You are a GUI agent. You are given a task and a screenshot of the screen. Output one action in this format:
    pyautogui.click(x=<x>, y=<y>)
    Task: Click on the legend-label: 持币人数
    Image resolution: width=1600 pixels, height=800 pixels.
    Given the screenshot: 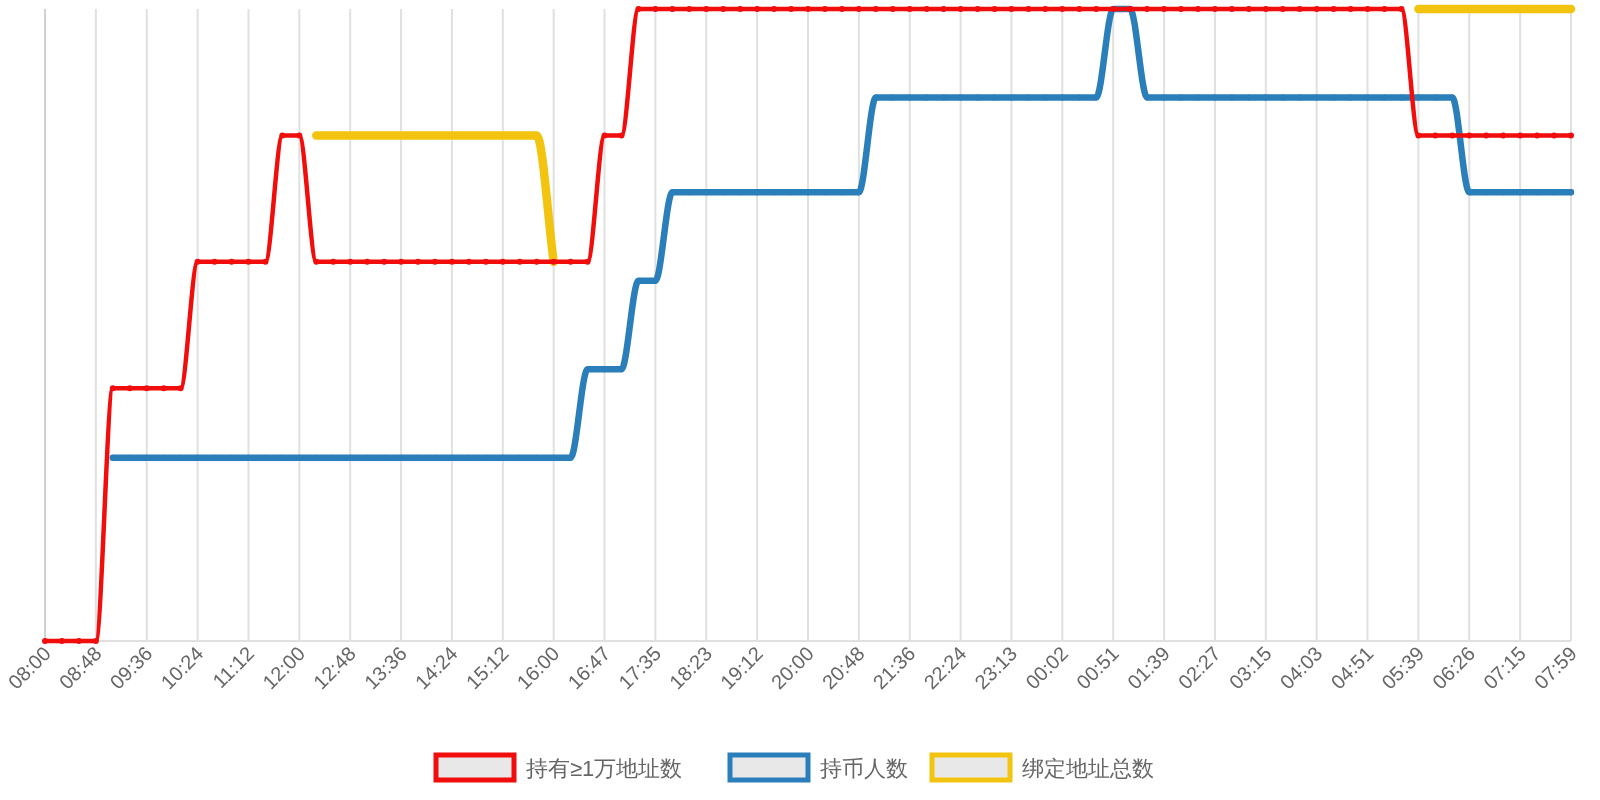 What is the action you would take?
    pyautogui.click(x=864, y=768)
    